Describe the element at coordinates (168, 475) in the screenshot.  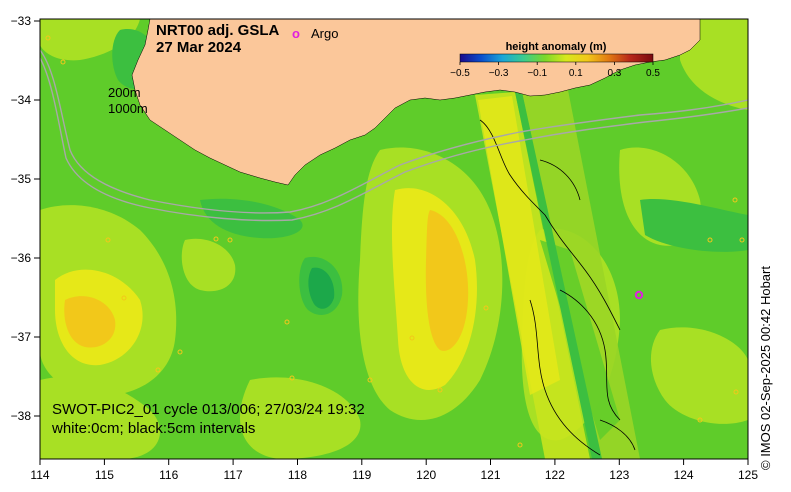
I see `x-tick-label: 116` at that location.